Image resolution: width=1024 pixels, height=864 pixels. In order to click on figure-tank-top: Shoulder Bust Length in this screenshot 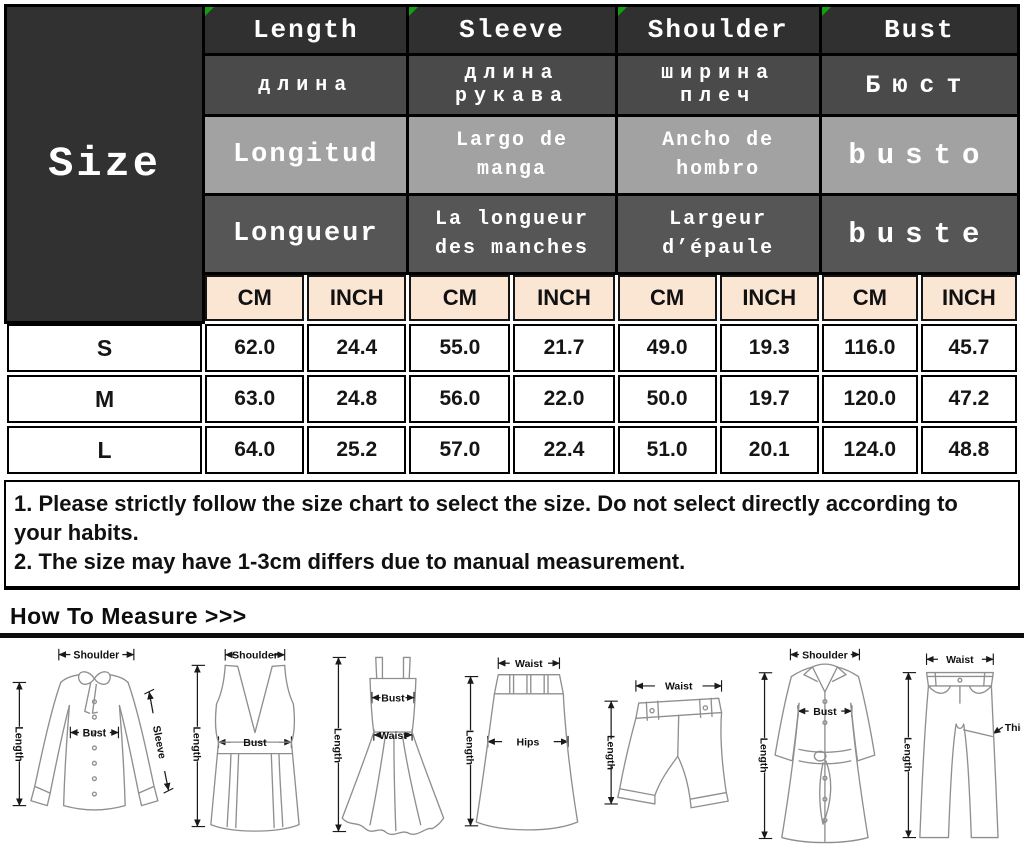, I will do `click(245, 740)`.